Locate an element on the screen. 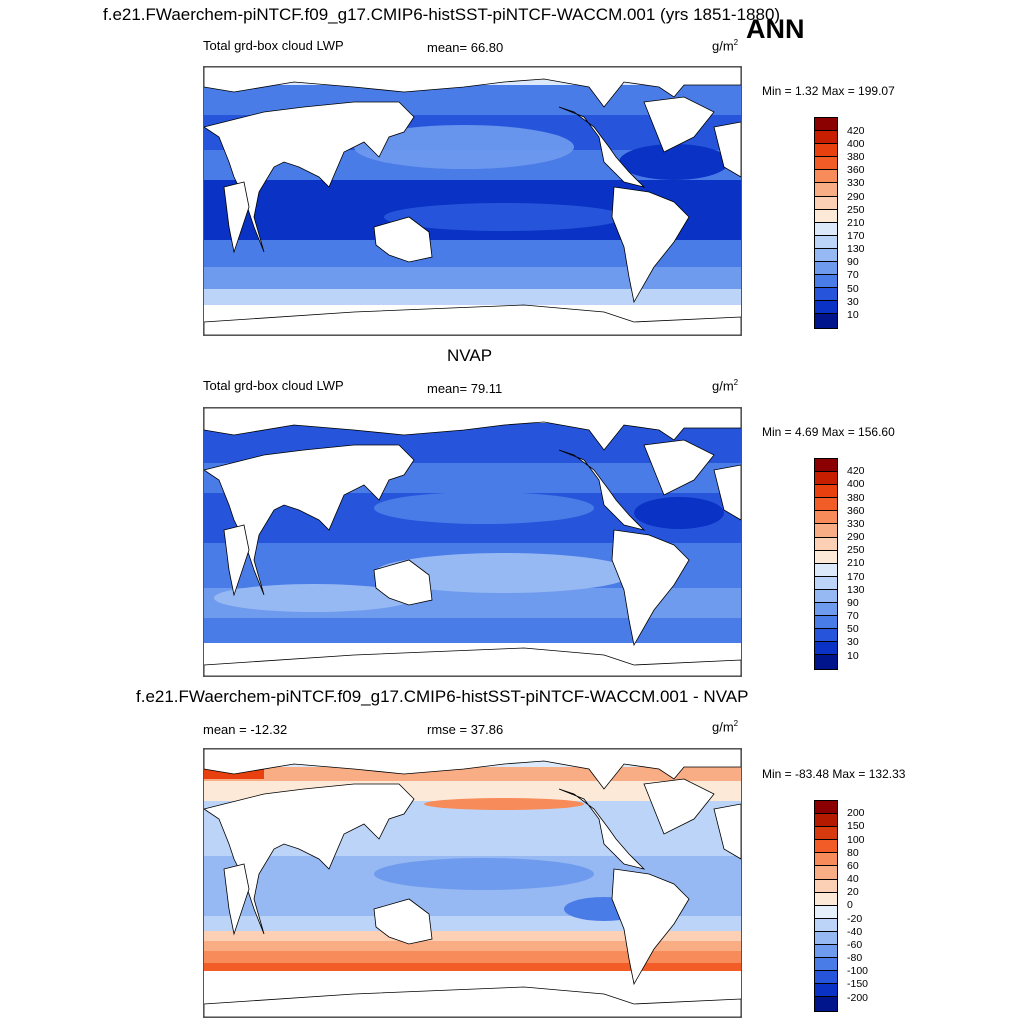  panel2-mean-label: mean= 79.11 is located at coordinates (465, 388).